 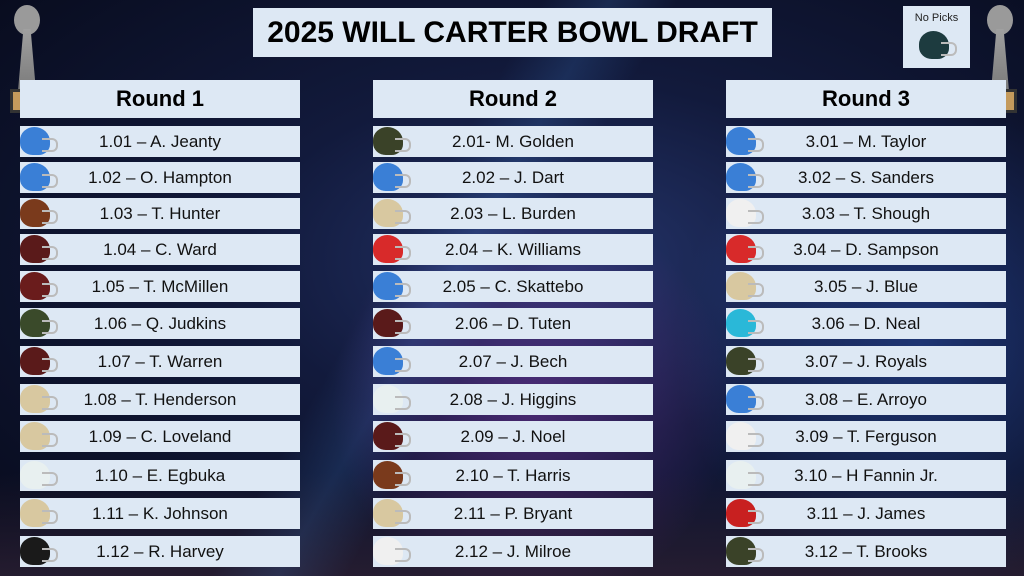 I want to click on pick-row: 1.03 – T. Hunter, so click(x=160, y=213).